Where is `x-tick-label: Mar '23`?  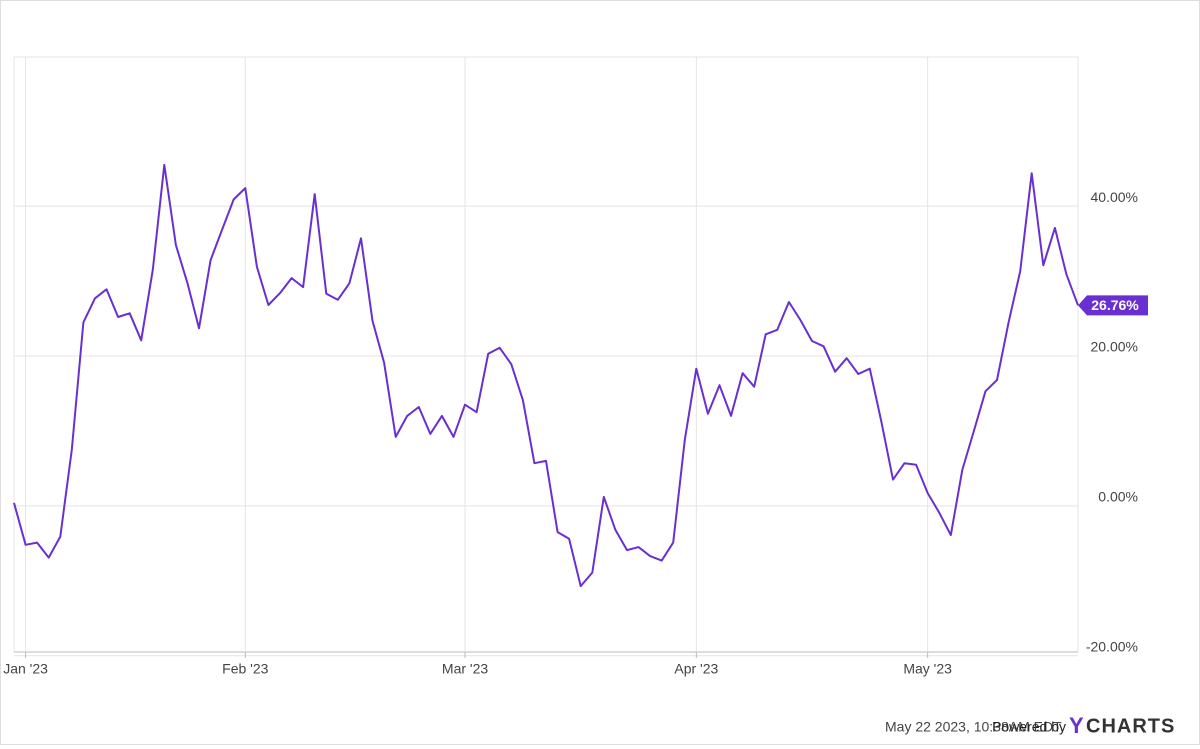 x-tick-label: Mar '23 is located at coordinates (465, 669).